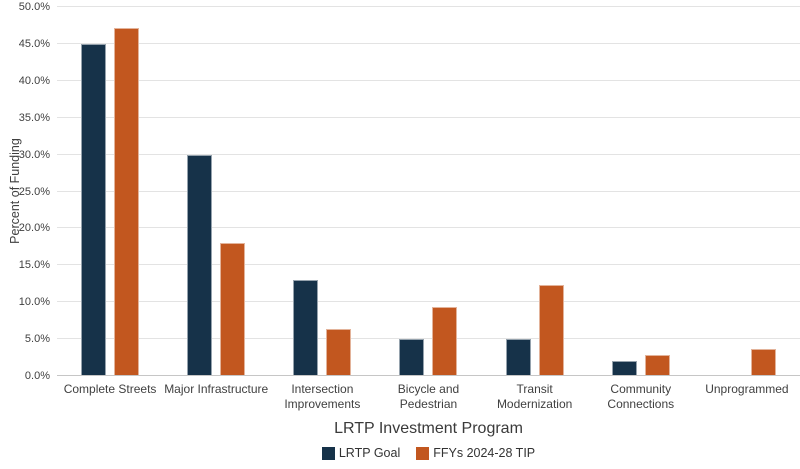 The image size is (800, 469). What do you see at coordinates (428, 375) in the screenshot?
I see `x-axis-line` at bounding box center [428, 375].